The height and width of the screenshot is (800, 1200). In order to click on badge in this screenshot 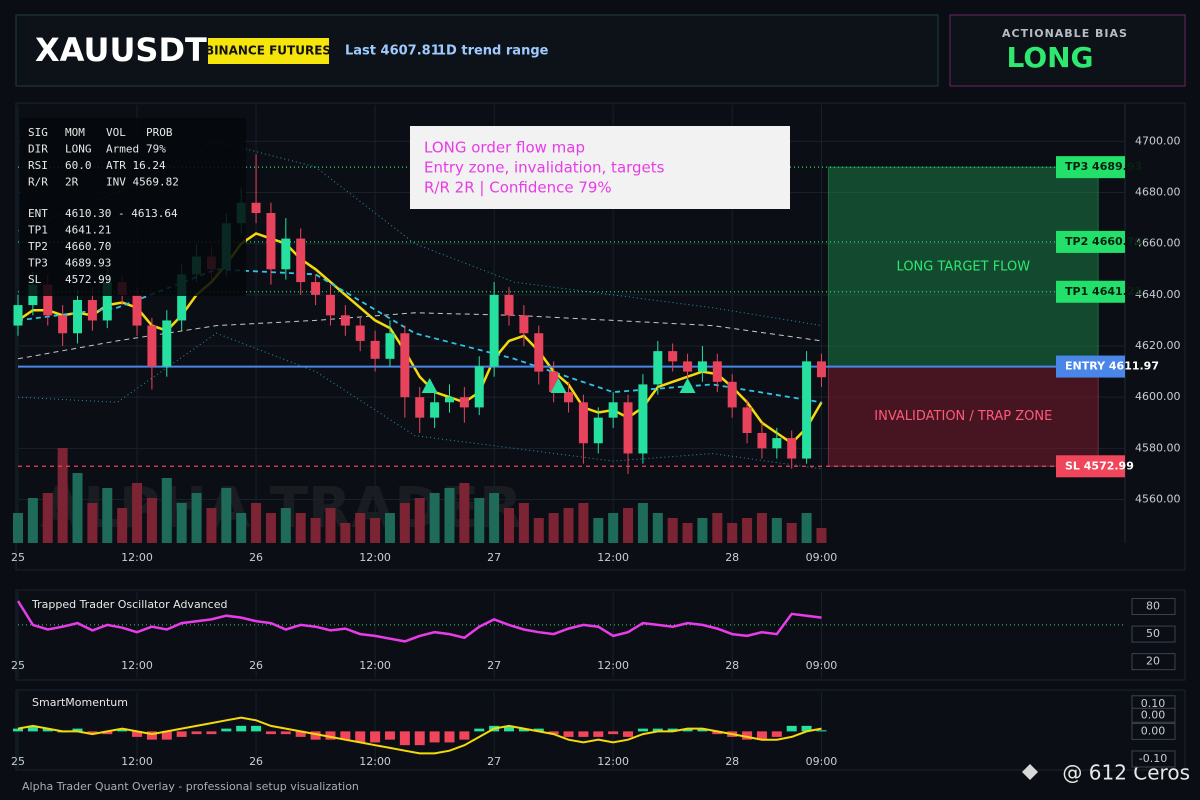, I will do `click(268, 51)`.